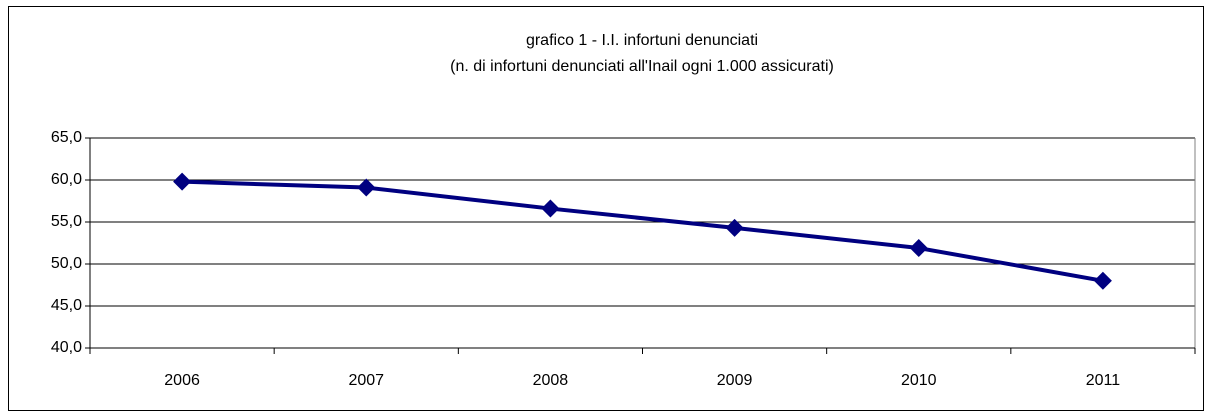 The image size is (1211, 417). What do you see at coordinates (919, 380) in the screenshot?
I see `x-tick-label: 2010` at bounding box center [919, 380].